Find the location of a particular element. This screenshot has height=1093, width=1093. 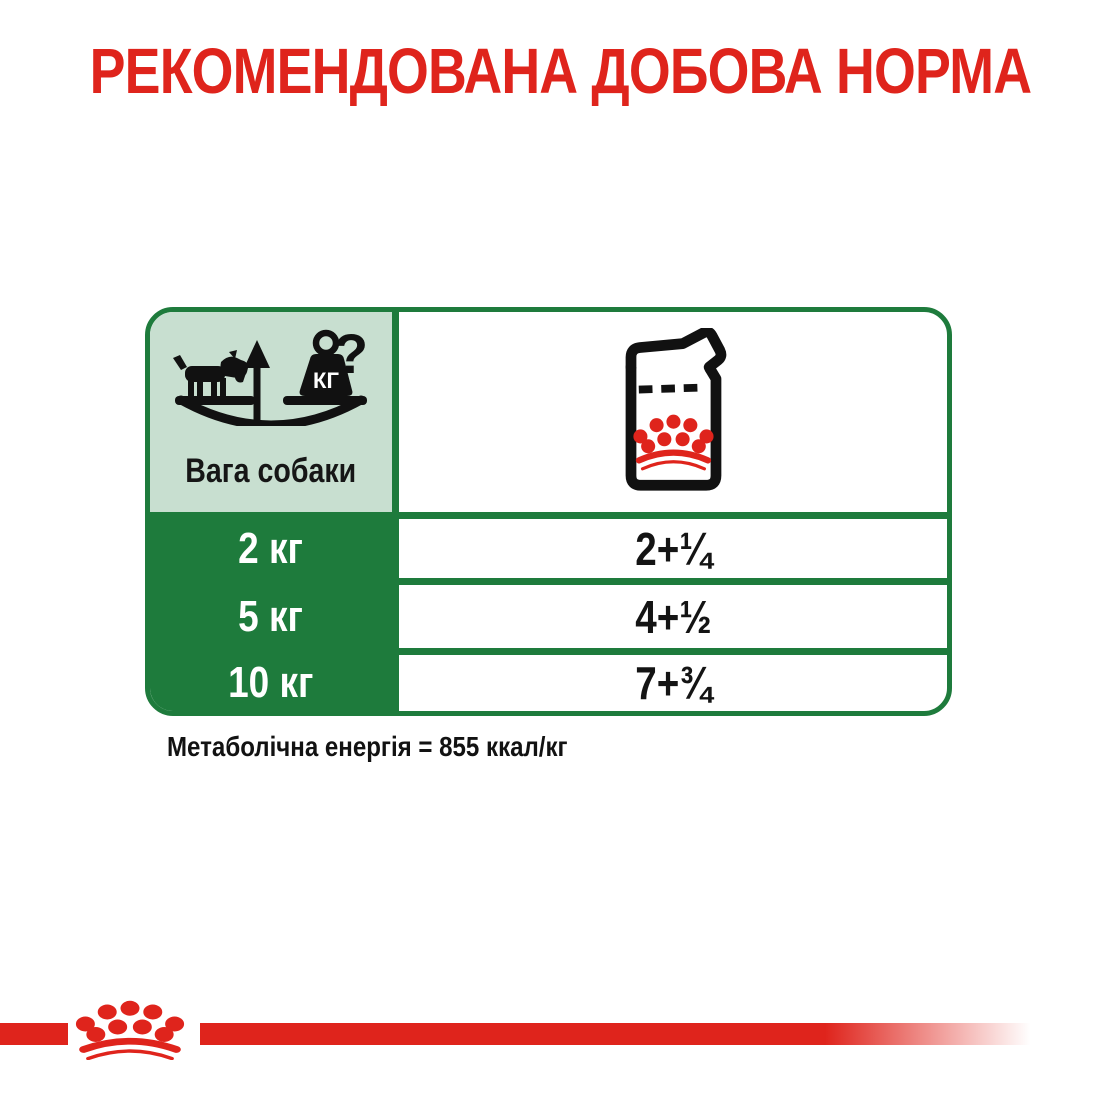

table-row-amount: 4+½ is located at coordinates (673, 616).